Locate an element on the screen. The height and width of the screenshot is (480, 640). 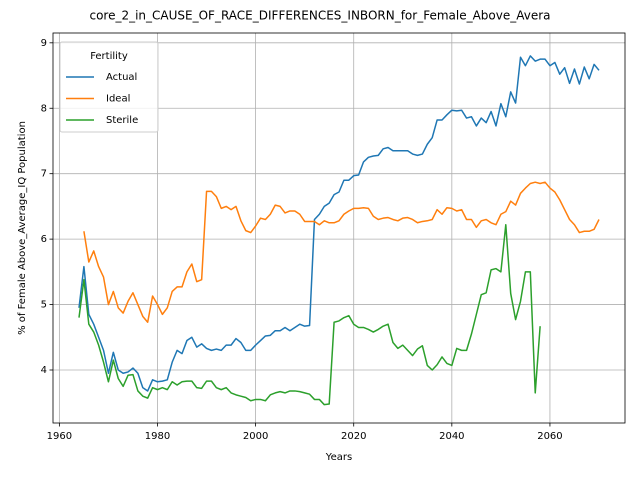
y-tick-label: 4 is located at coordinates (44, 370).